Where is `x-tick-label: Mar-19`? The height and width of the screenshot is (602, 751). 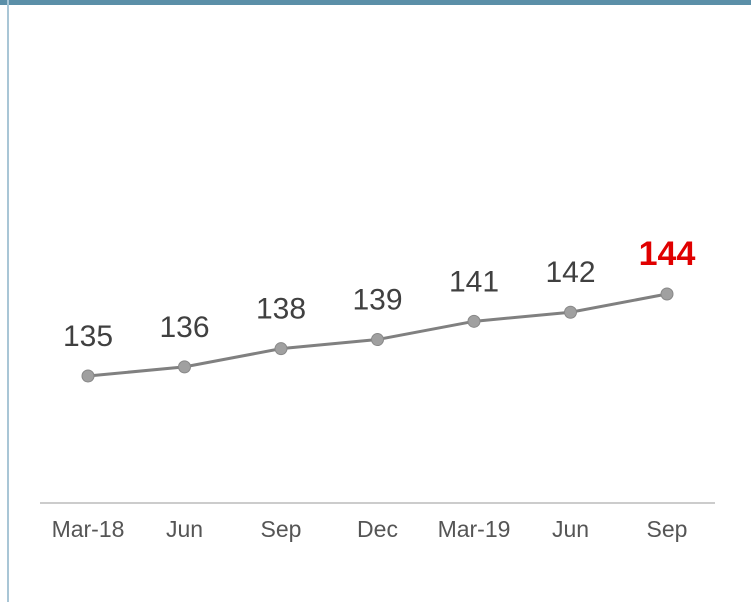
x-tick-label: Mar-19 is located at coordinates (474, 529).